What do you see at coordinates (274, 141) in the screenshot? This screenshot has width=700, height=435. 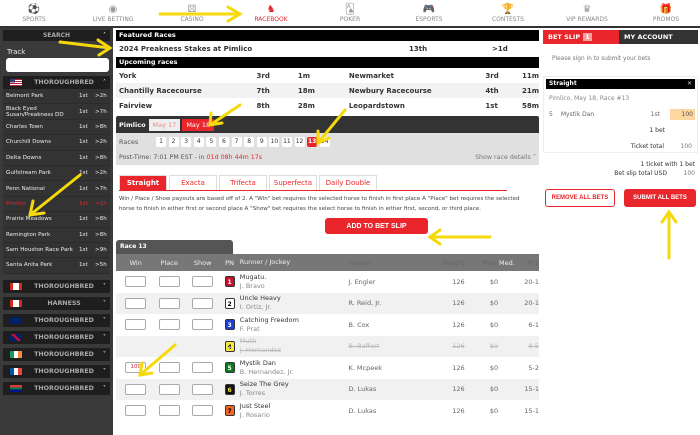 I see `race-number-button: 10` at bounding box center [274, 141].